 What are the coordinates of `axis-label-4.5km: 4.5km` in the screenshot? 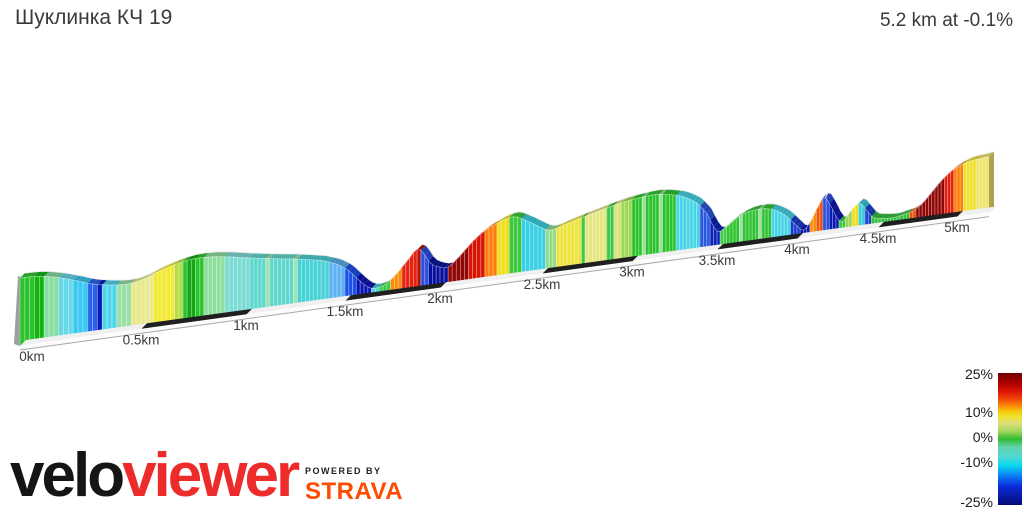 It's located at (878, 238).